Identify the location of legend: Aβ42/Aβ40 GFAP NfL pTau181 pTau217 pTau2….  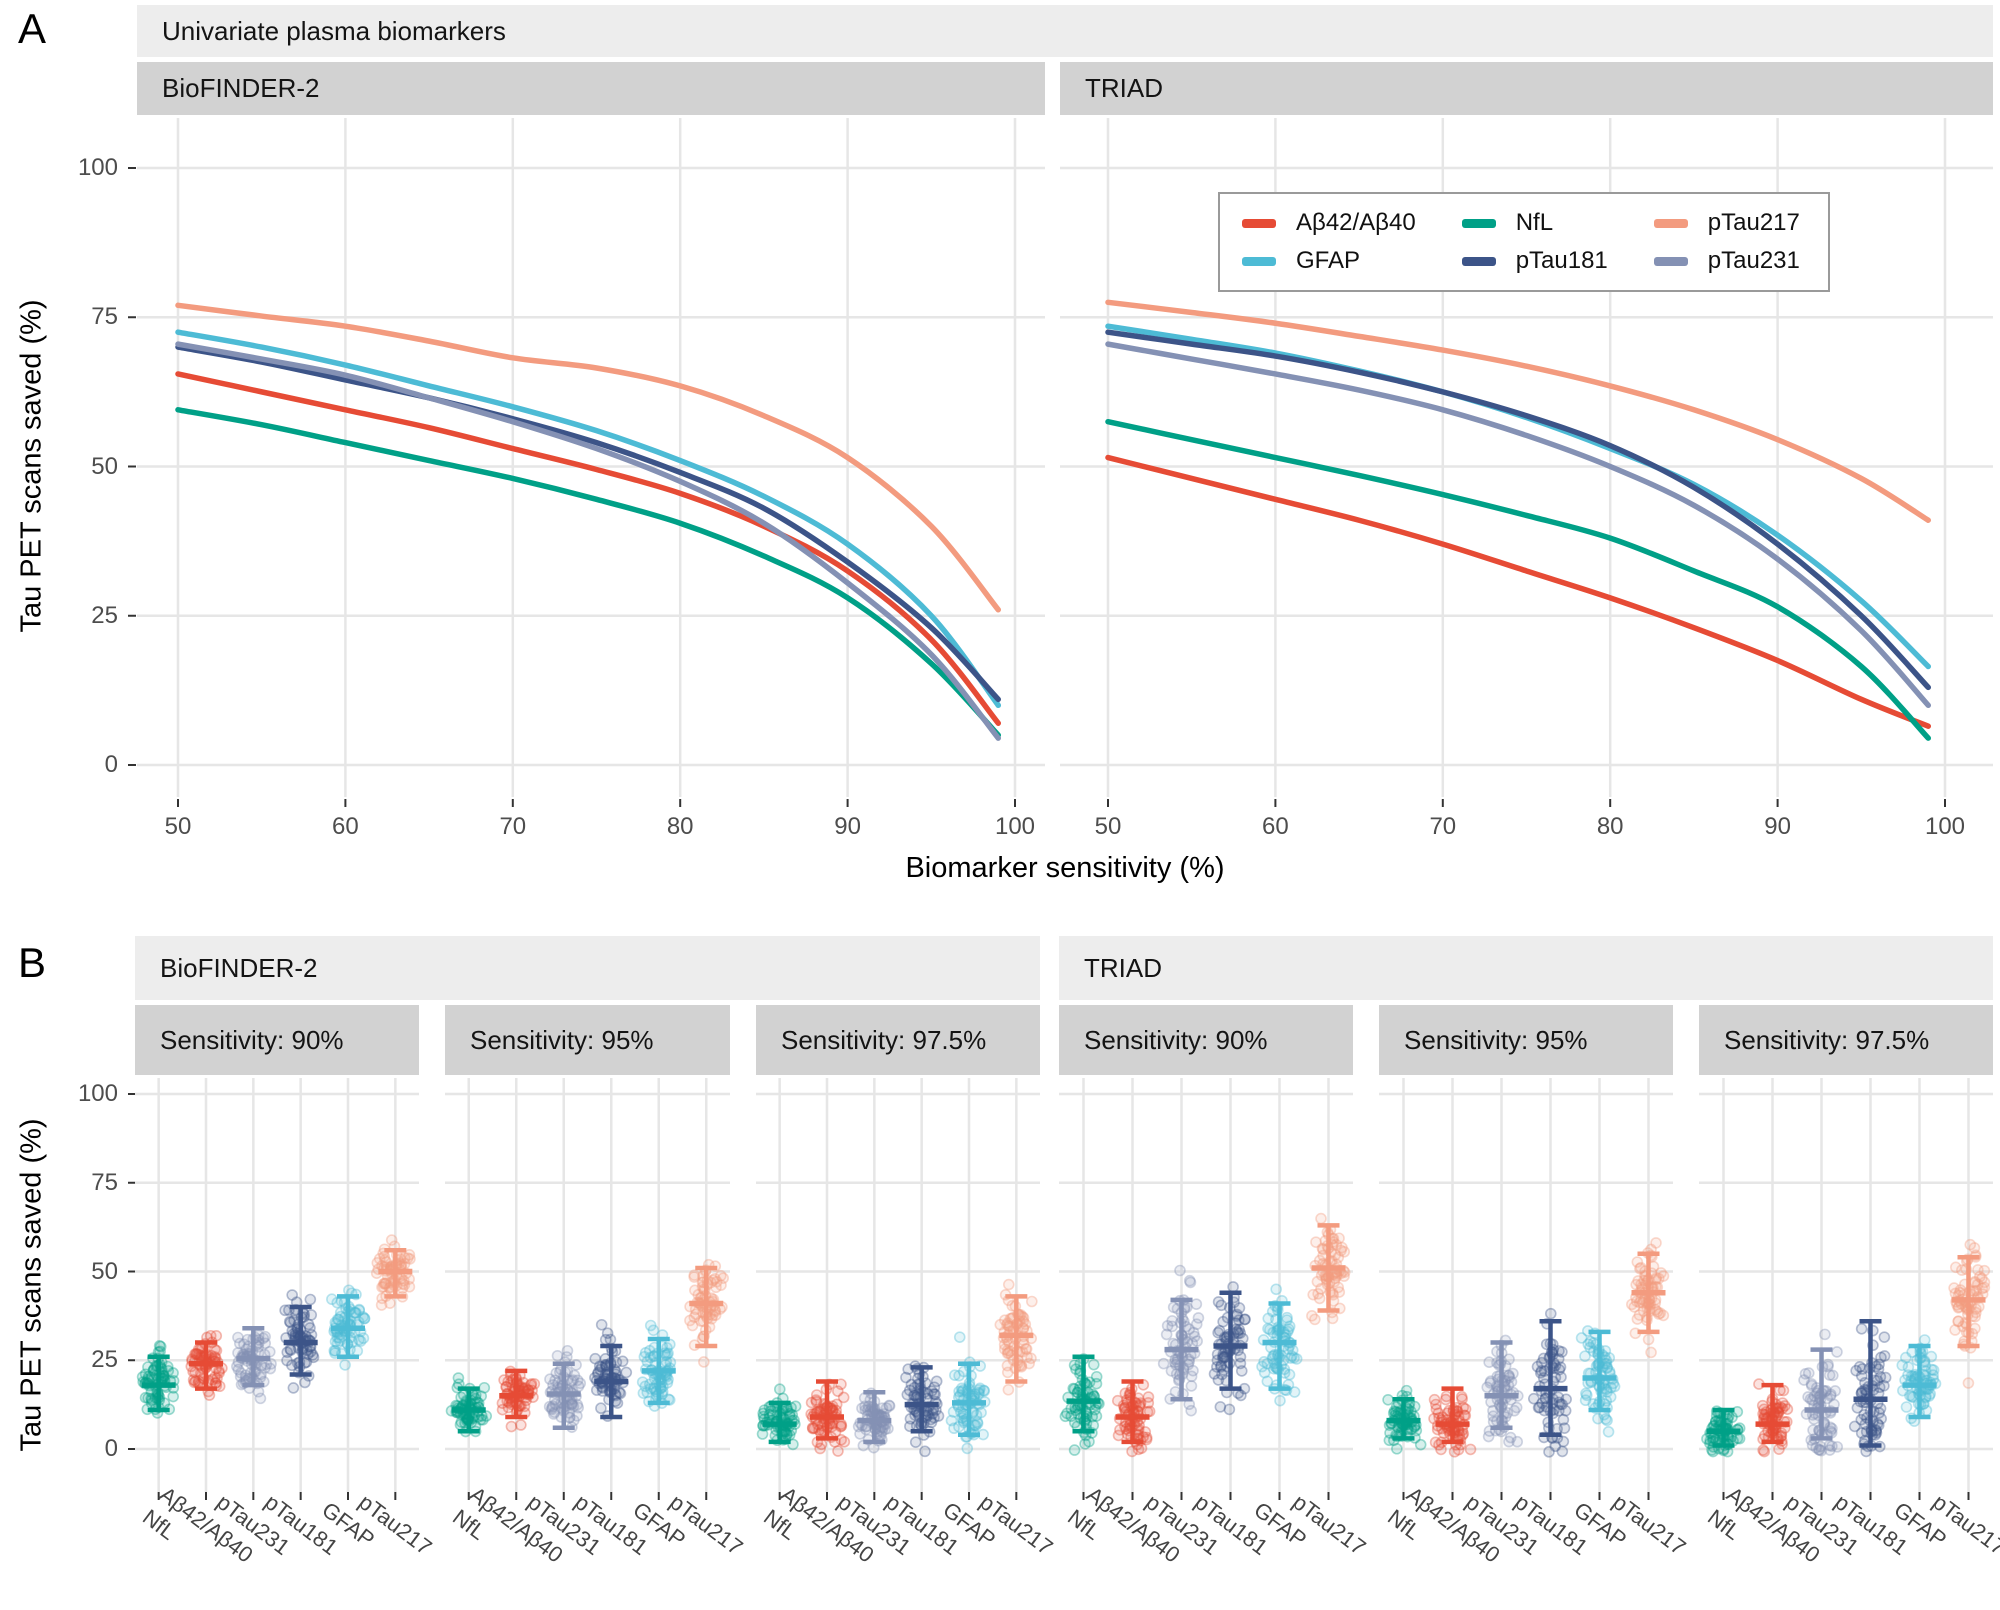
(1524, 242).